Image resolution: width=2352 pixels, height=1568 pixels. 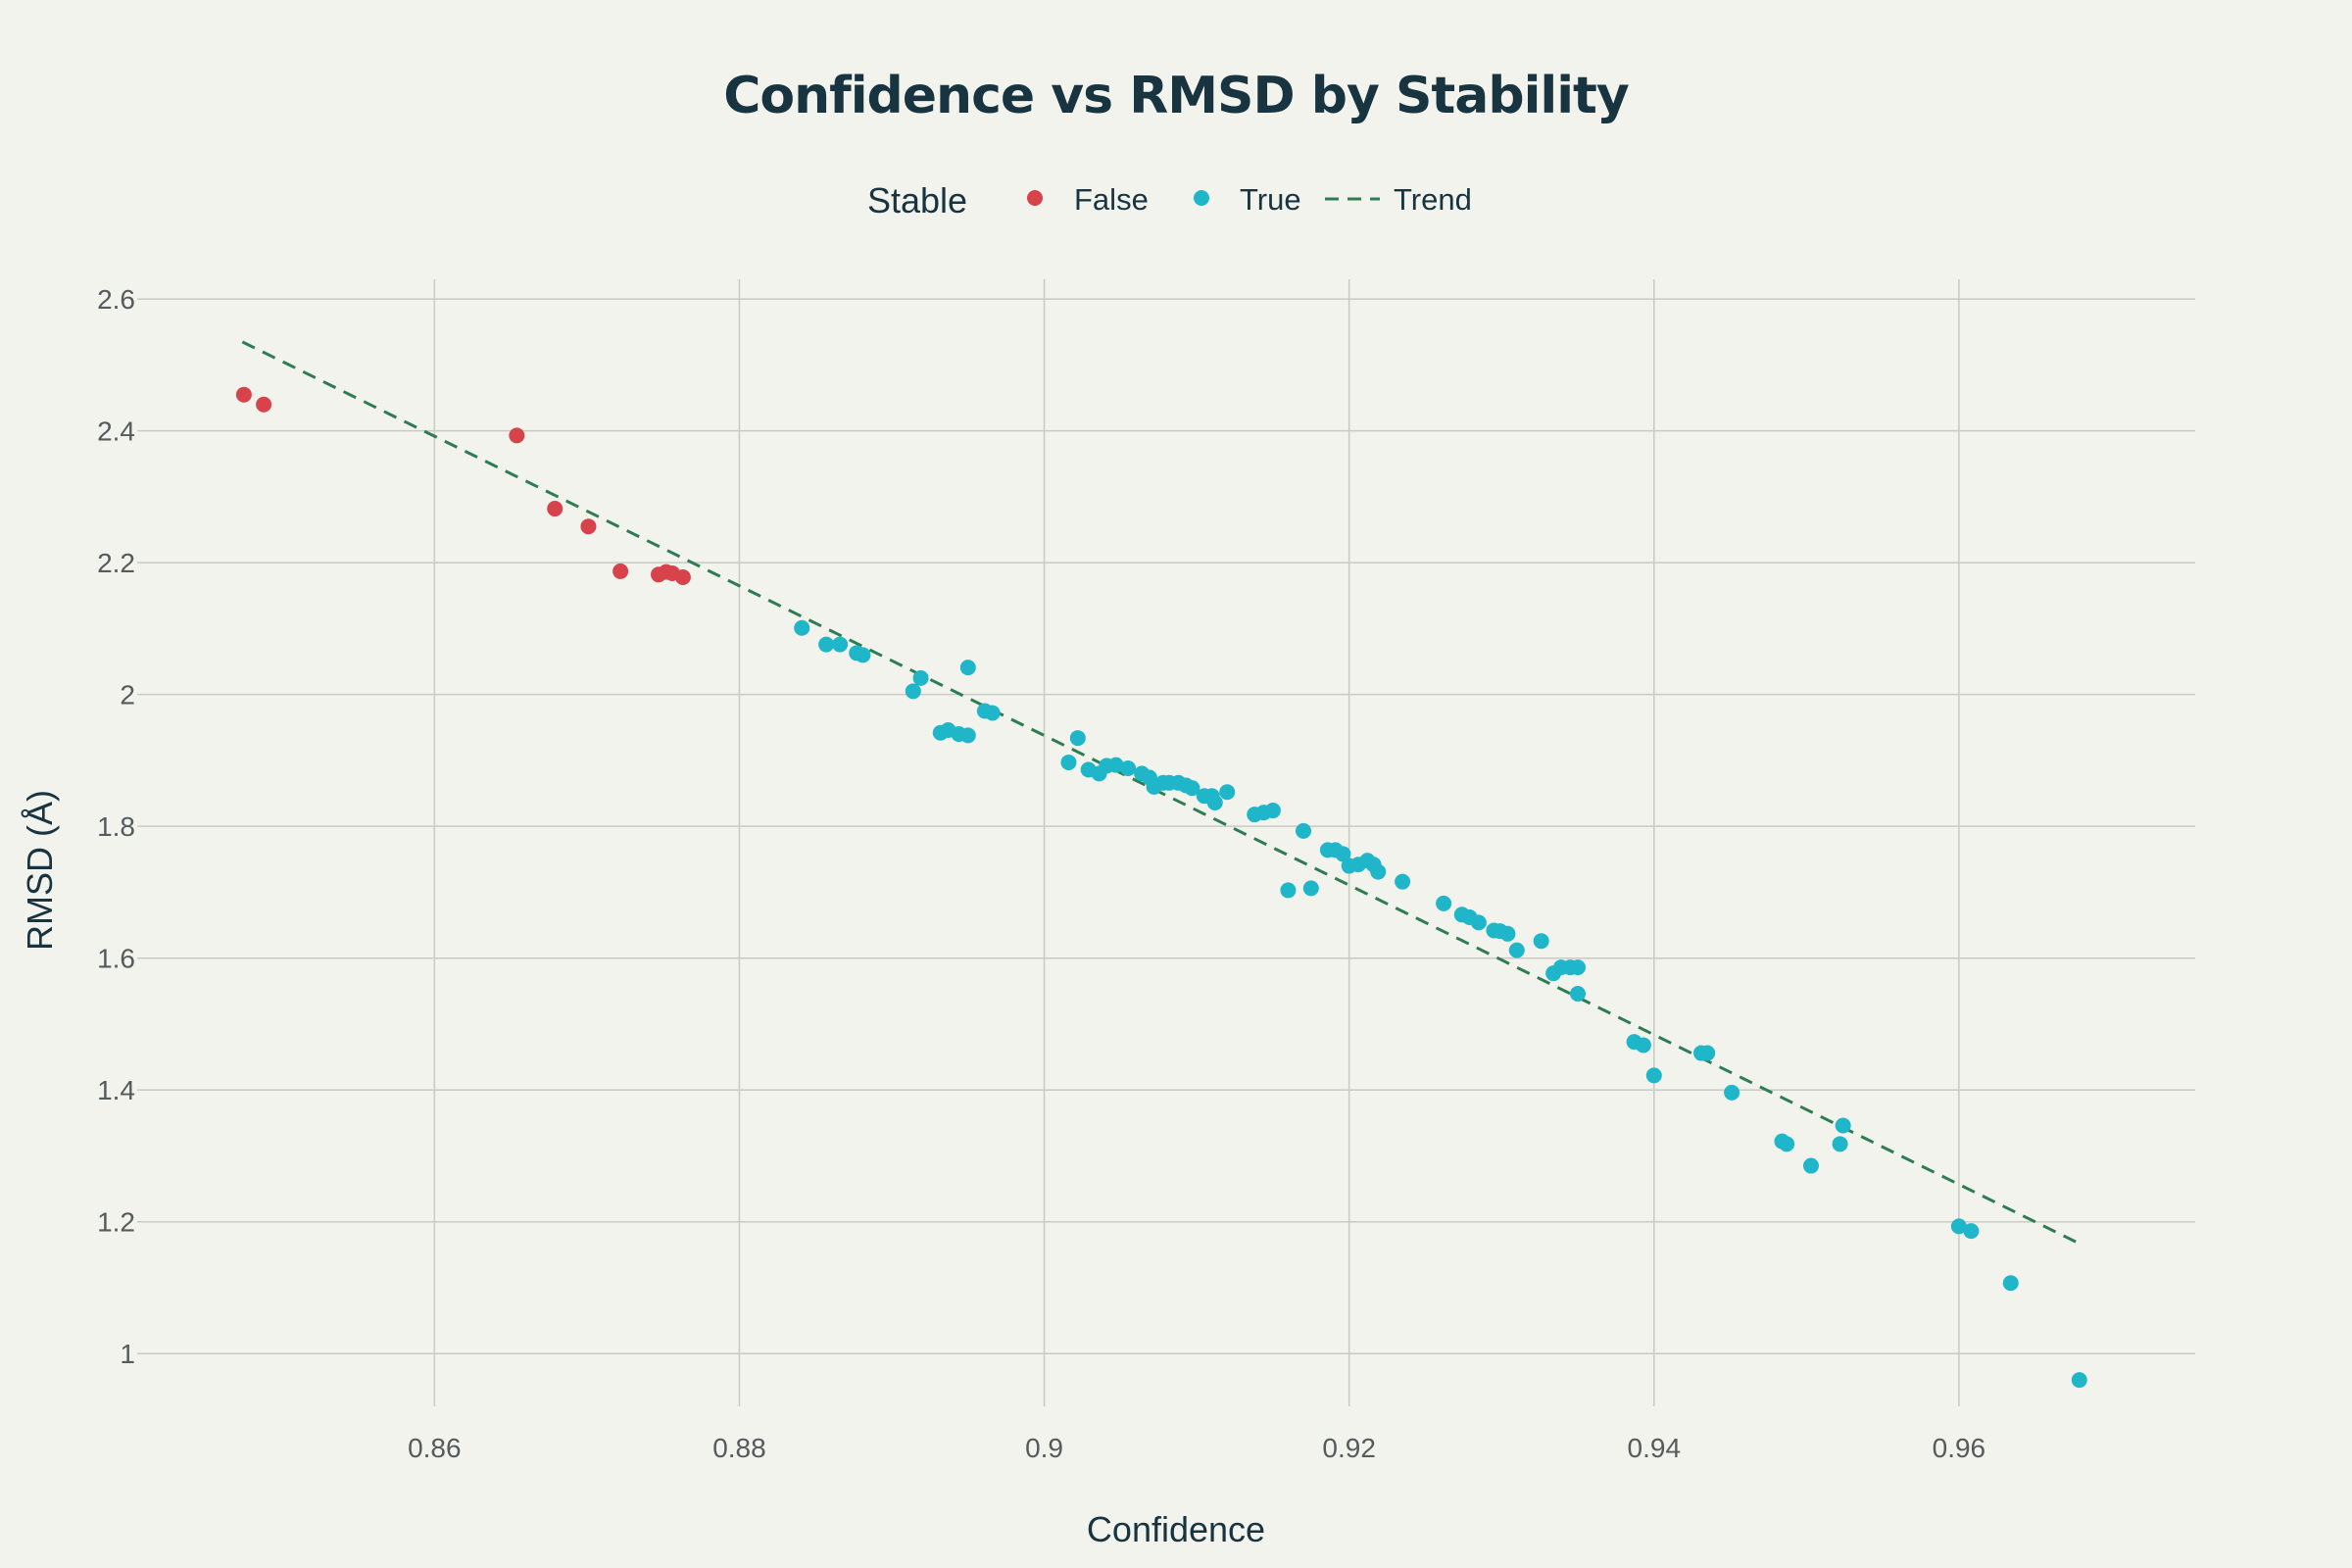 I want to click on y-tick-label: 2, so click(x=127, y=695).